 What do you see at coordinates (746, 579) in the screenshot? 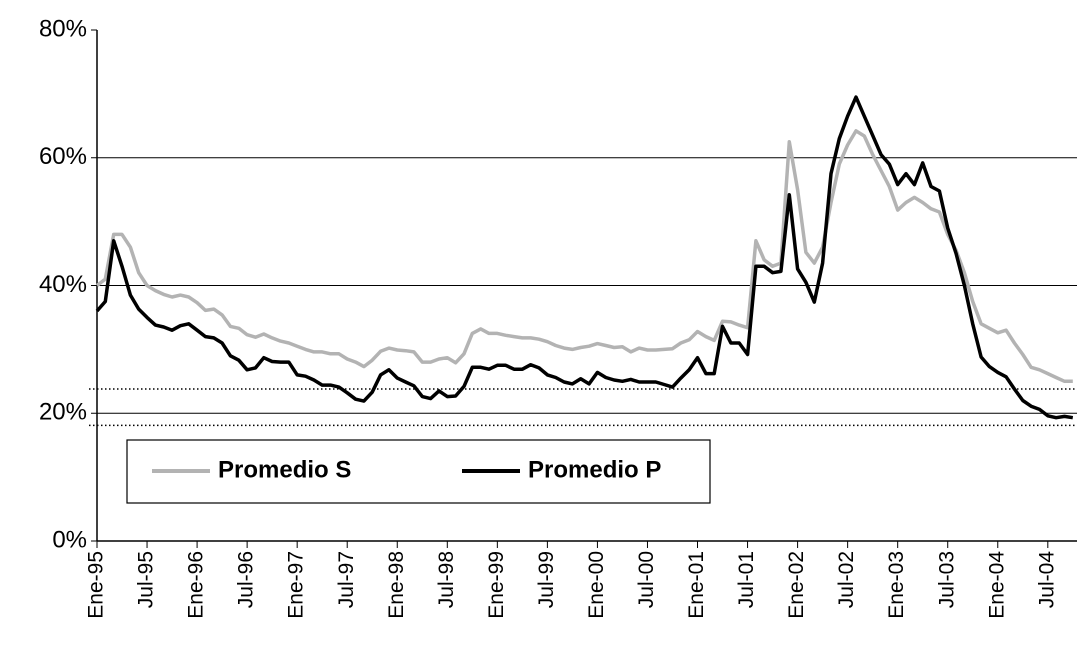
I see `x-tick-label: Jul-01` at bounding box center [746, 579].